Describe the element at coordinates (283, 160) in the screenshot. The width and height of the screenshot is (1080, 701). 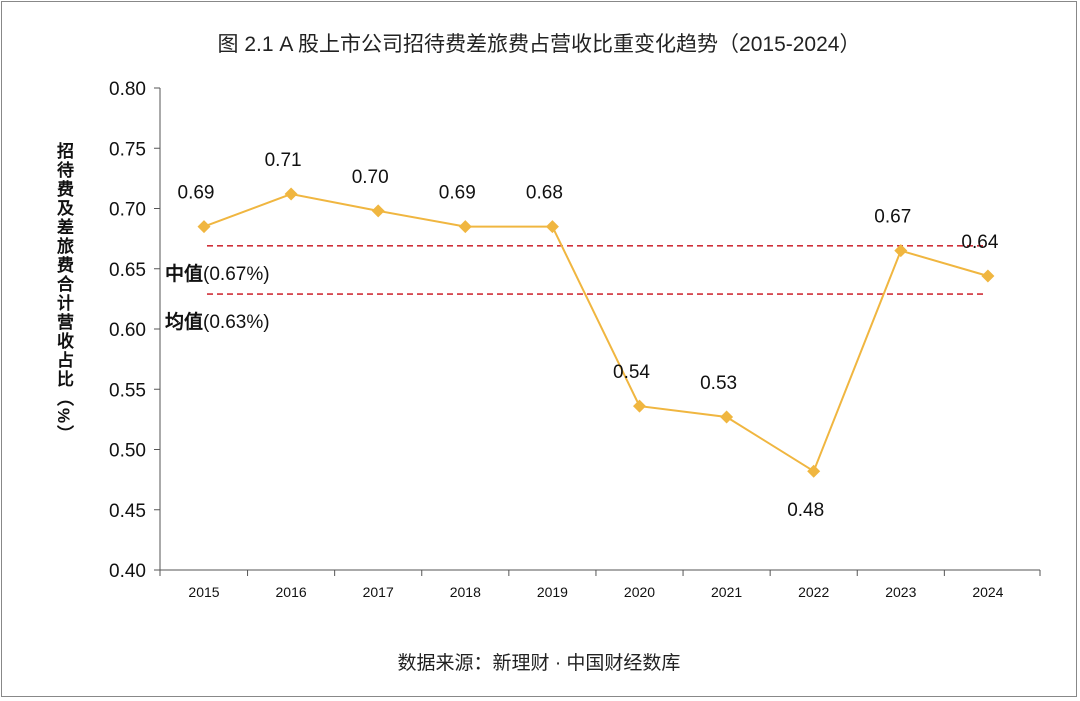
I see `data-label: 0.71` at that location.